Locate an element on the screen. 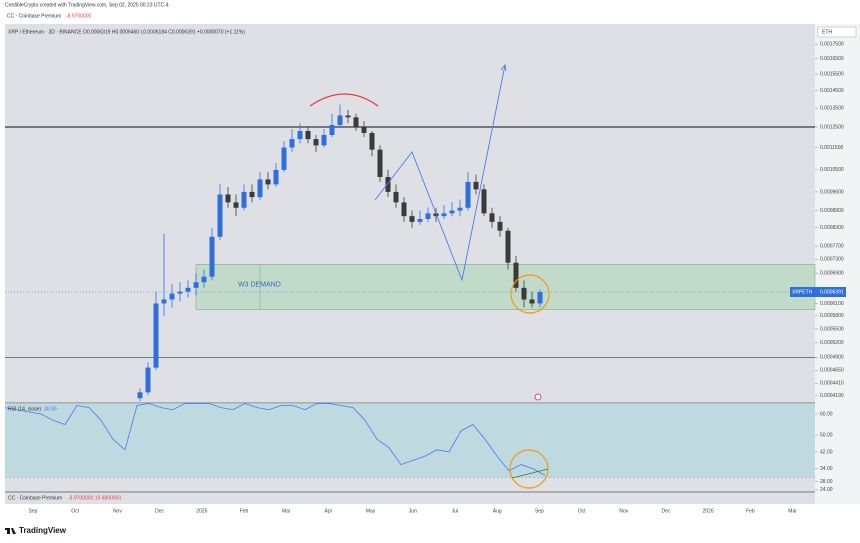 This screenshot has height=543, width=860. logo is located at coordinates (10, 531).